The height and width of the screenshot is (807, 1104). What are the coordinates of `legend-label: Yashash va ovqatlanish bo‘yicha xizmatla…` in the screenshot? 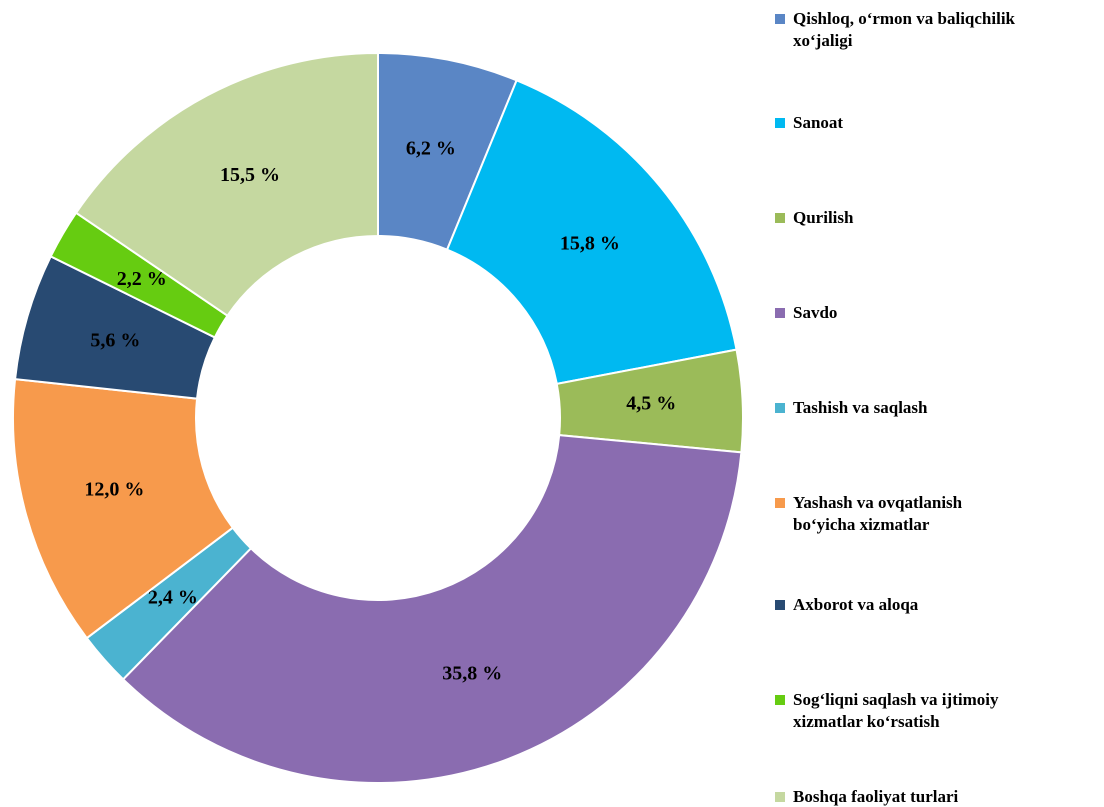 It's located at (878, 513).